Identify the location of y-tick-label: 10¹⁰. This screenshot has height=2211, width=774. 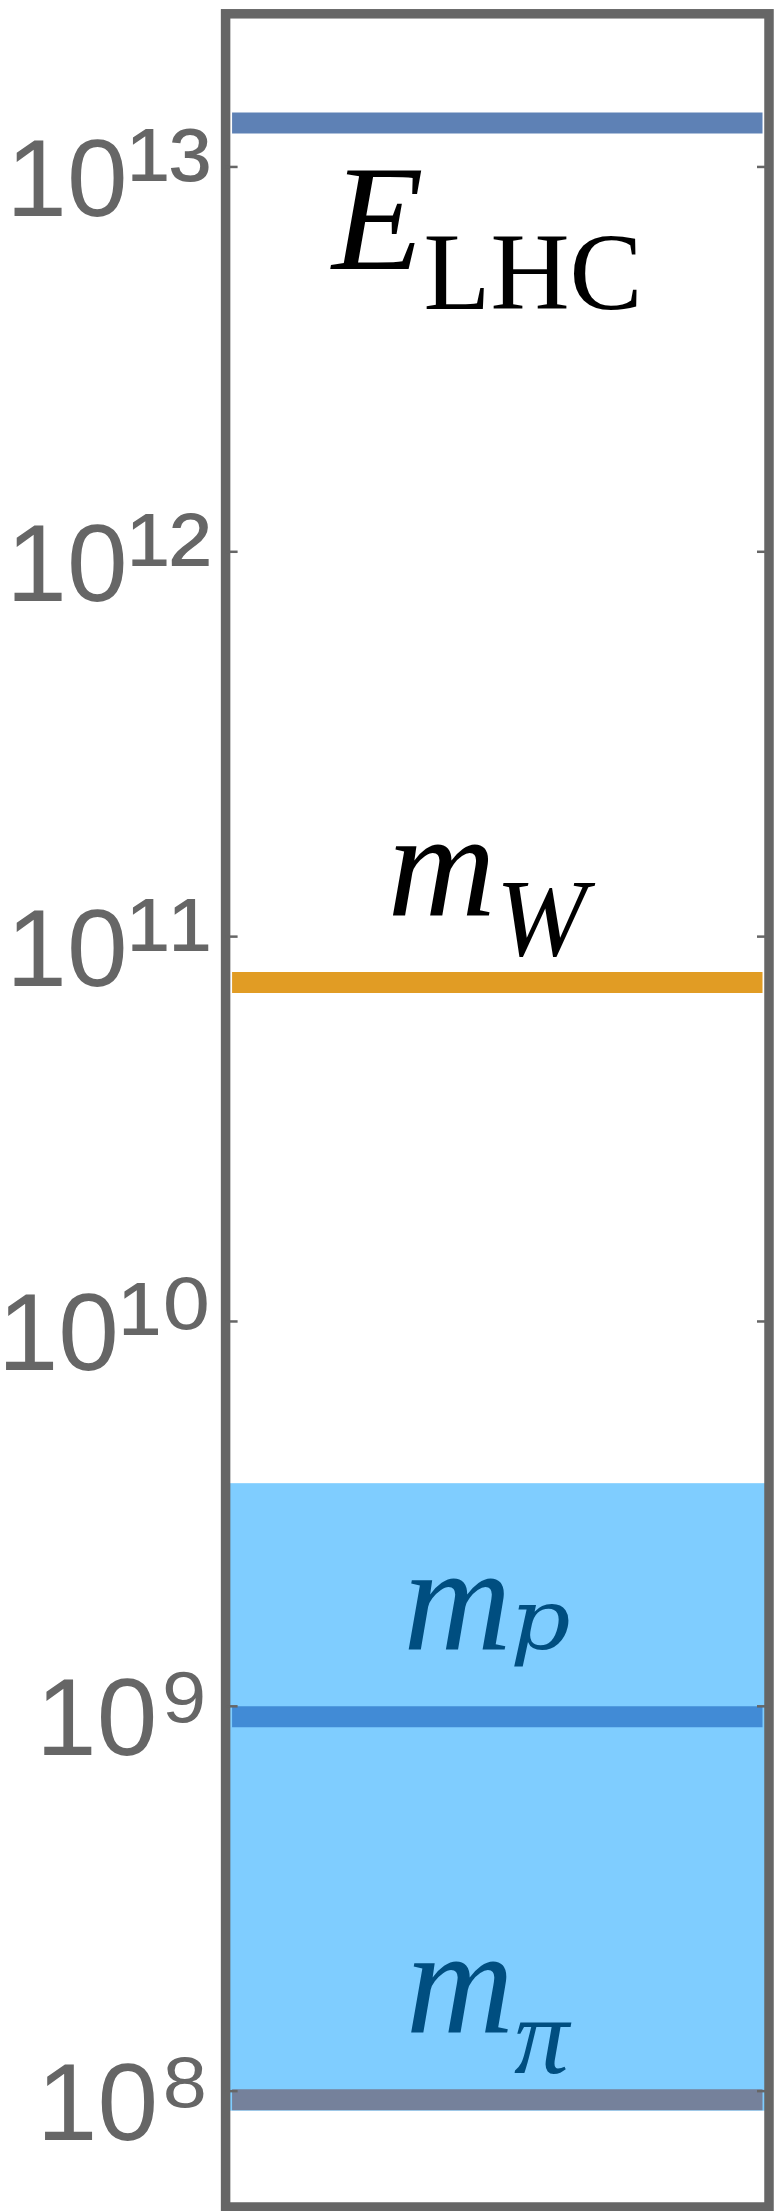
(105, 1327).